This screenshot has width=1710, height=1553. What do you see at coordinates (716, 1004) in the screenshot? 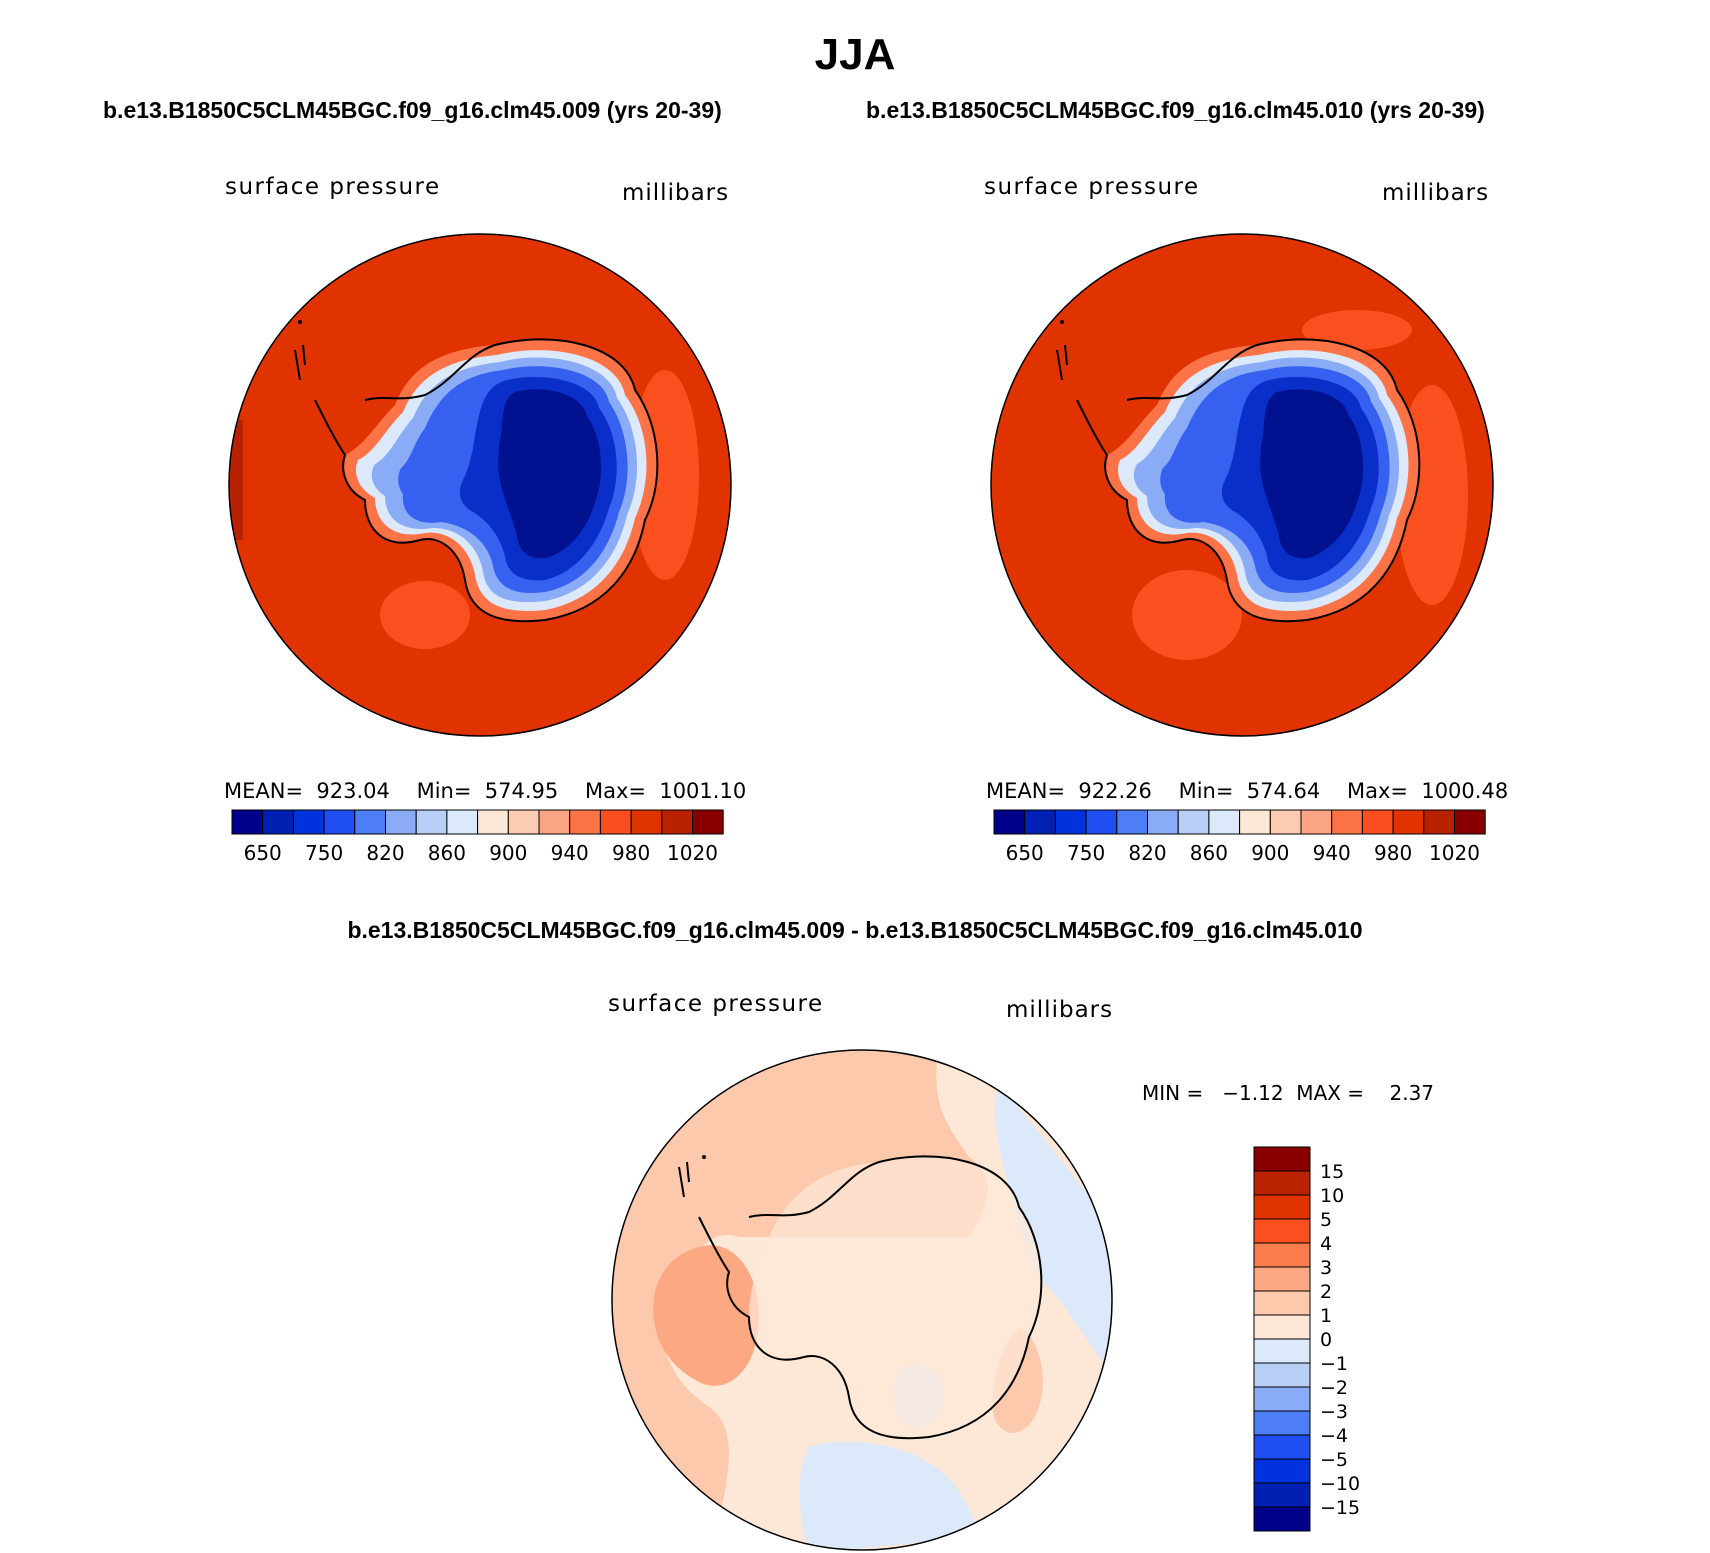
I see `difference-variable: surface pressure` at bounding box center [716, 1004].